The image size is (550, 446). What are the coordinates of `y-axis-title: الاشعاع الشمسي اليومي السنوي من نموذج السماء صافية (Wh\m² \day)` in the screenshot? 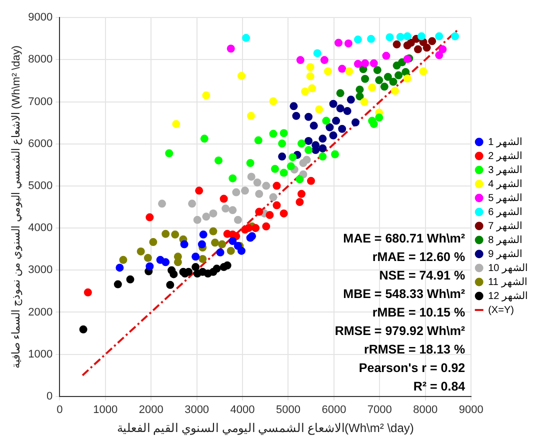 It's located at (16, 207).